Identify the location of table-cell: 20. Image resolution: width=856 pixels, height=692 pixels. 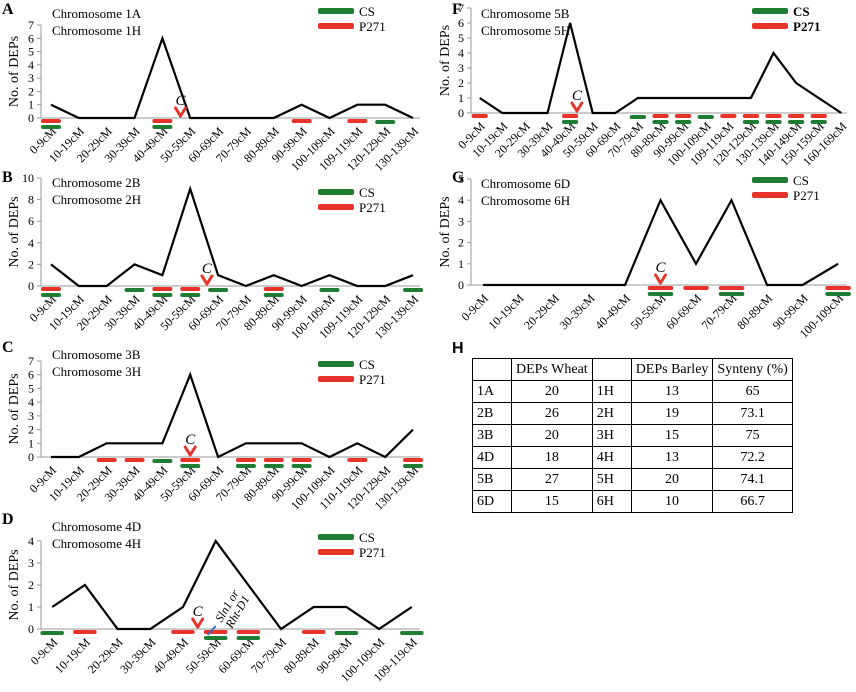
(552, 435).